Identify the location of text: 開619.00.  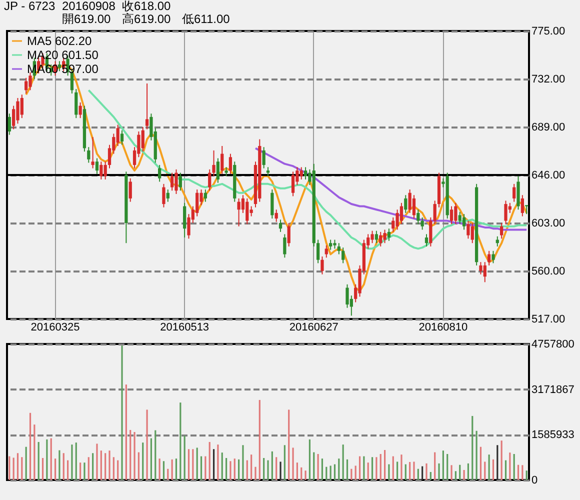
(86, 19).